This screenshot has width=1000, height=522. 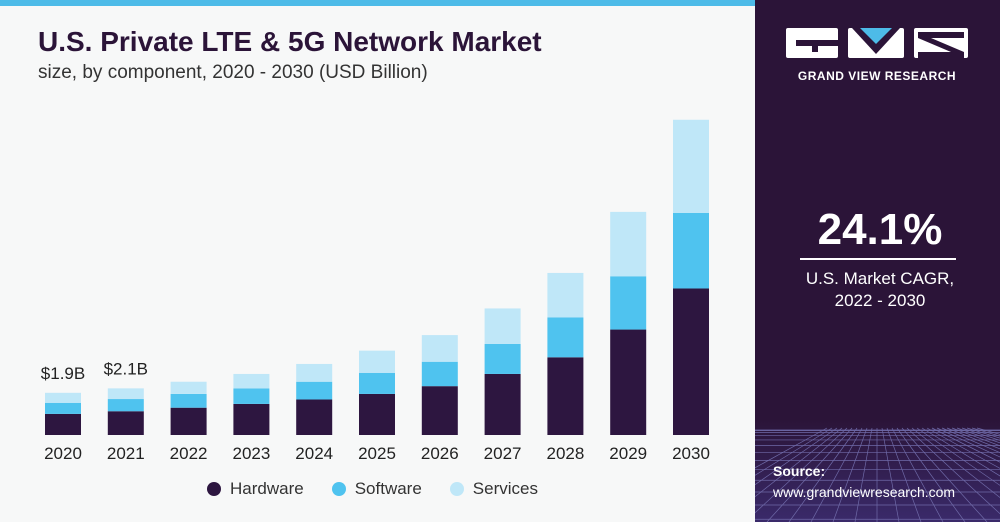 What do you see at coordinates (880, 290) in the screenshot?
I see `cagr-label: U.S. Market CAGR, 2022 - 2030` at bounding box center [880, 290].